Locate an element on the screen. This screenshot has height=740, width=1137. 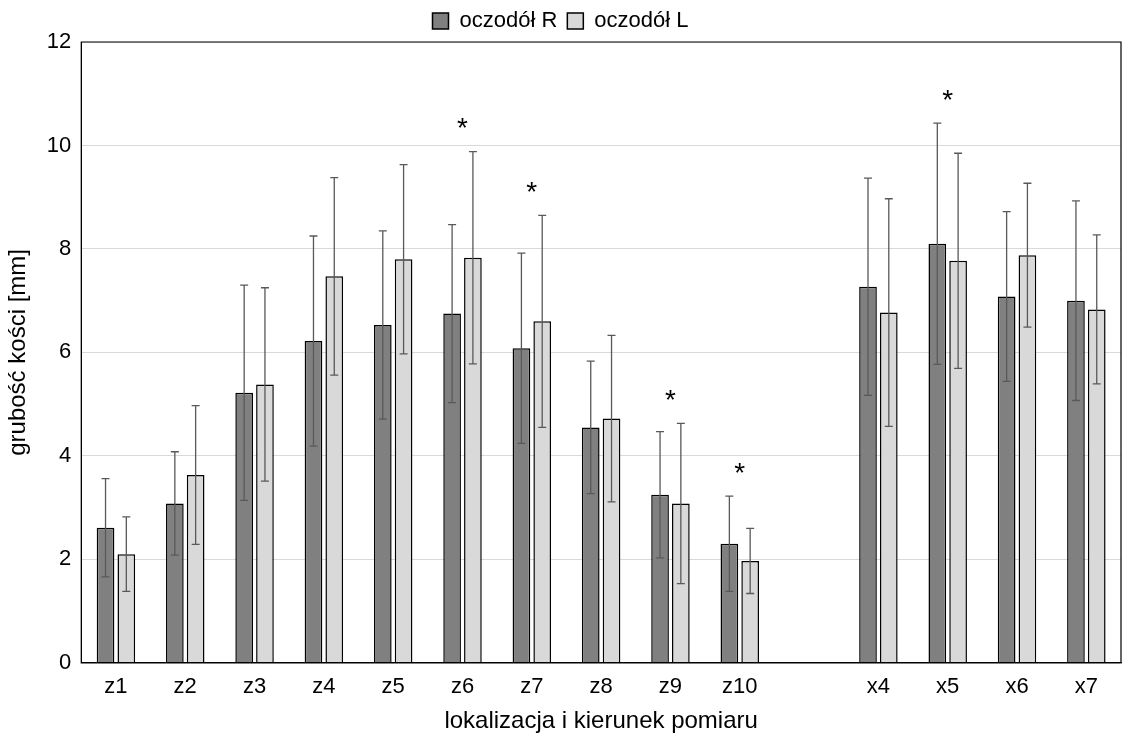
x-tick-label: z1 is located at coordinates (116, 686).